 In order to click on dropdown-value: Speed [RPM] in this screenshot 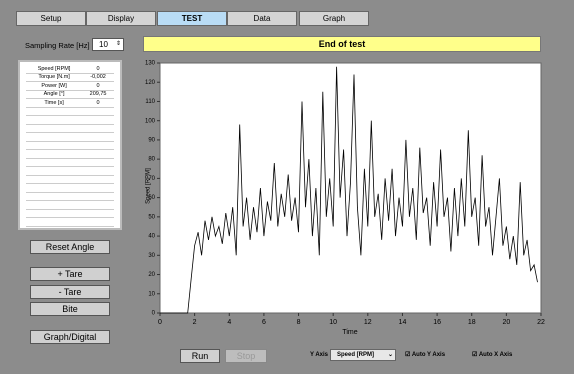, I will do `click(356, 355)`.